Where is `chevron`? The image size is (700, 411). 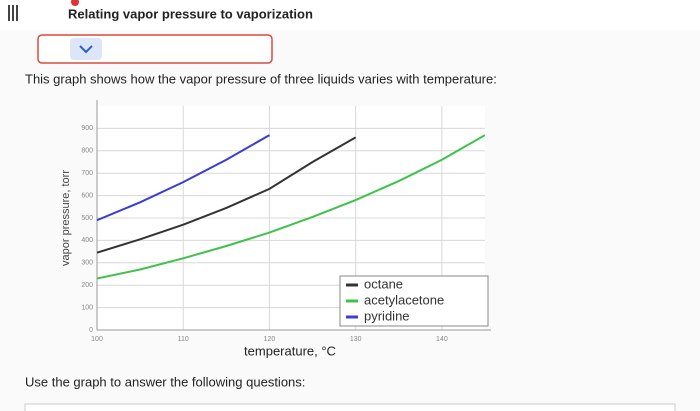
chevron is located at coordinates (86, 49).